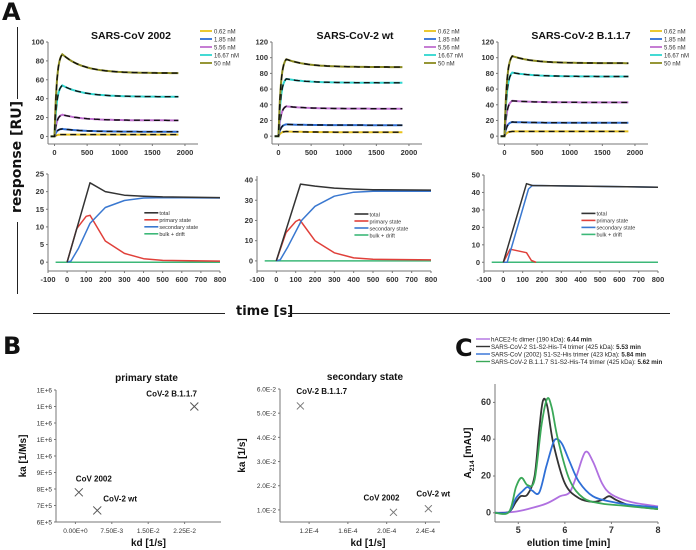  What do you see at coordinates (42, 244) in the screenshot?
I see `y-tick-label: 5` at bounding box center [42, 244].